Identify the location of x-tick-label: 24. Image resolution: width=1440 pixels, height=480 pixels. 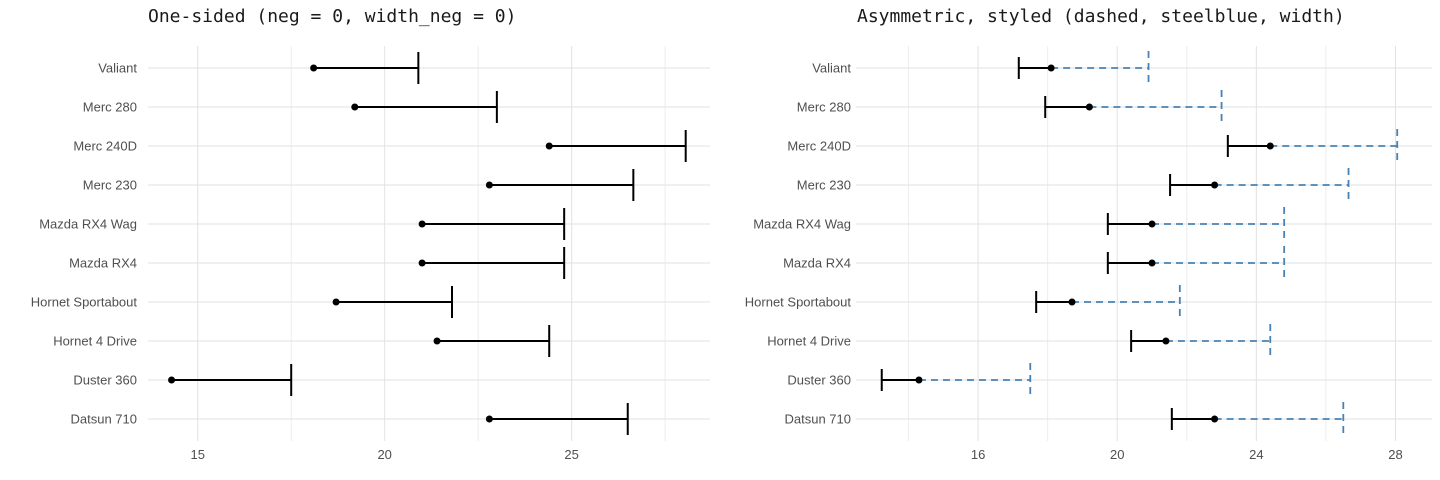
(1256, 454).